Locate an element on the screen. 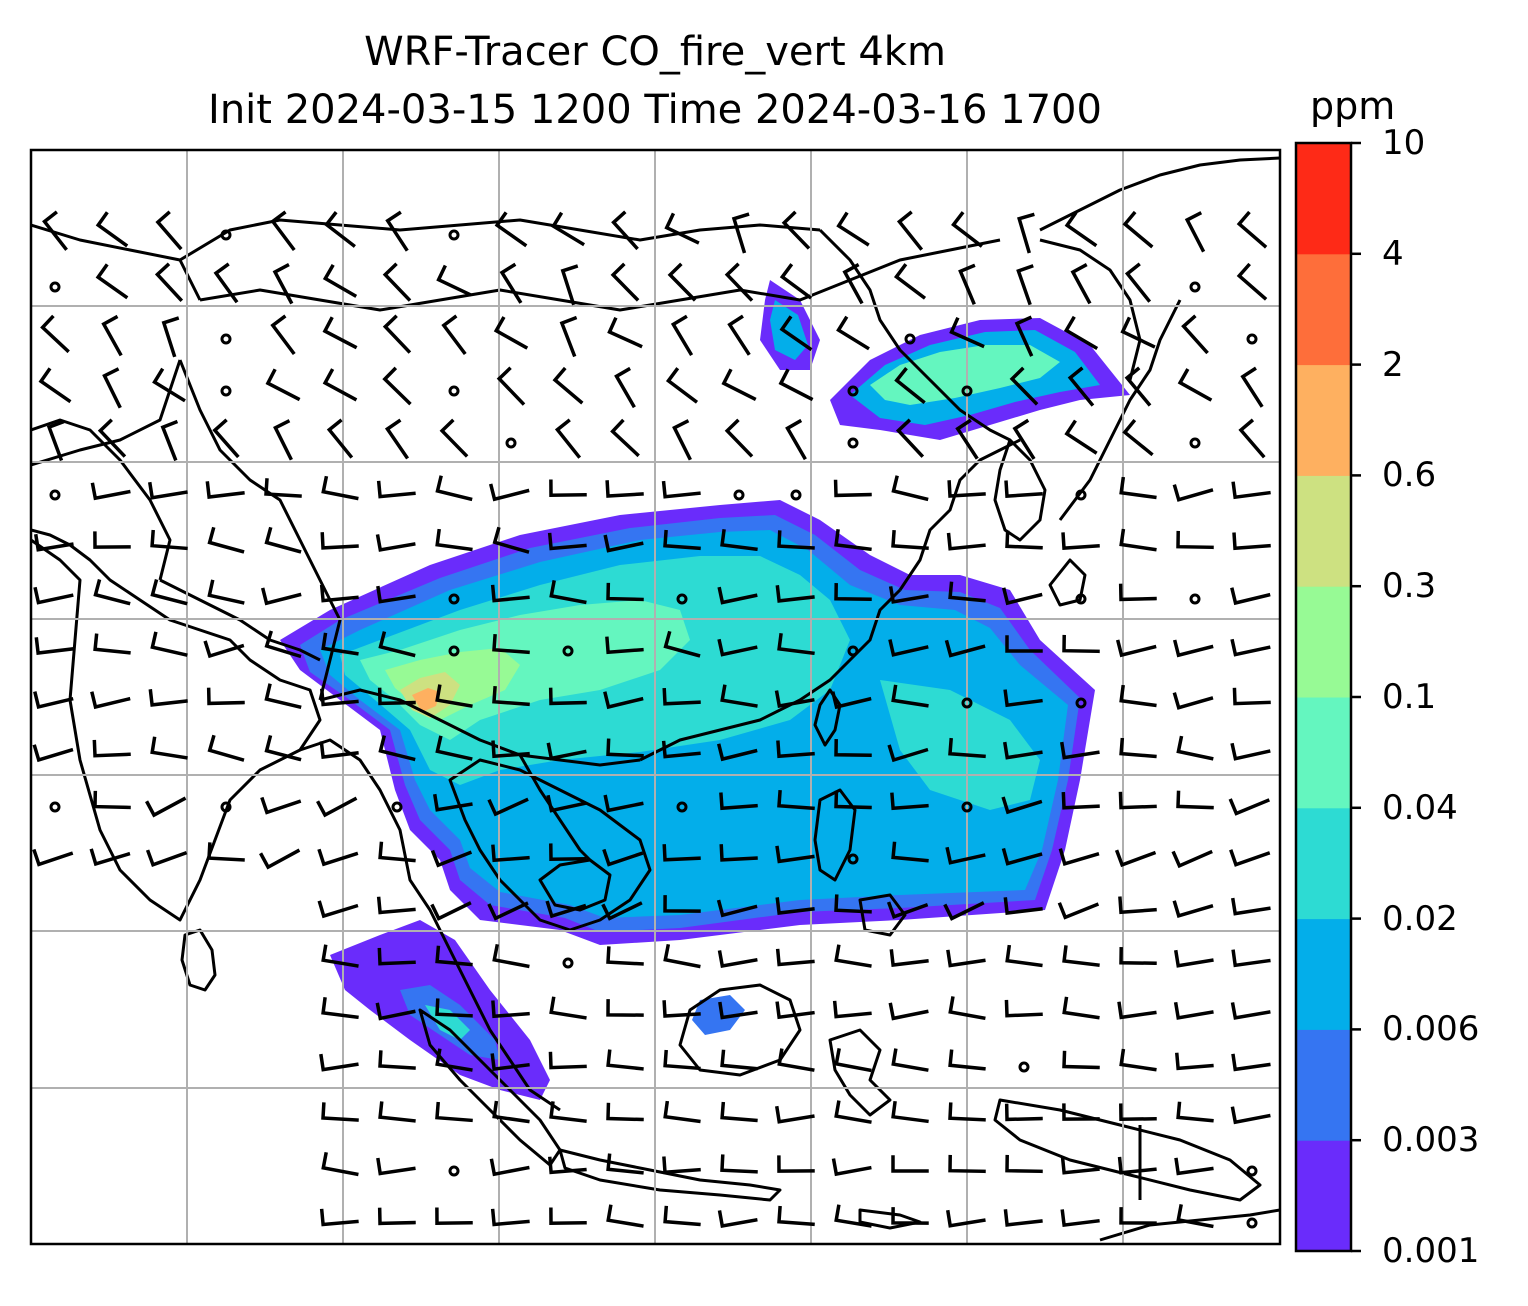  coast-korea is located at coordinates (1020, 490).